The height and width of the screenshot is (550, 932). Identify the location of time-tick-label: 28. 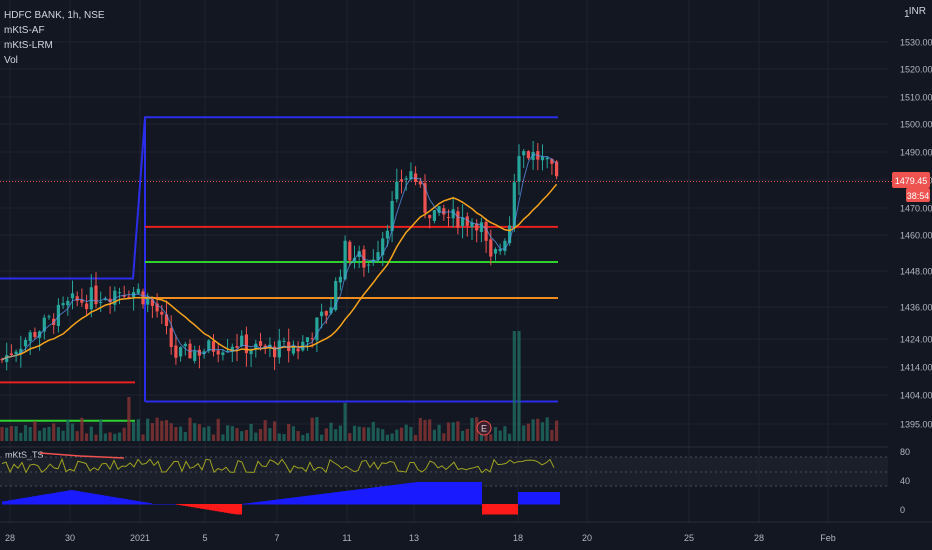
(759, 538).